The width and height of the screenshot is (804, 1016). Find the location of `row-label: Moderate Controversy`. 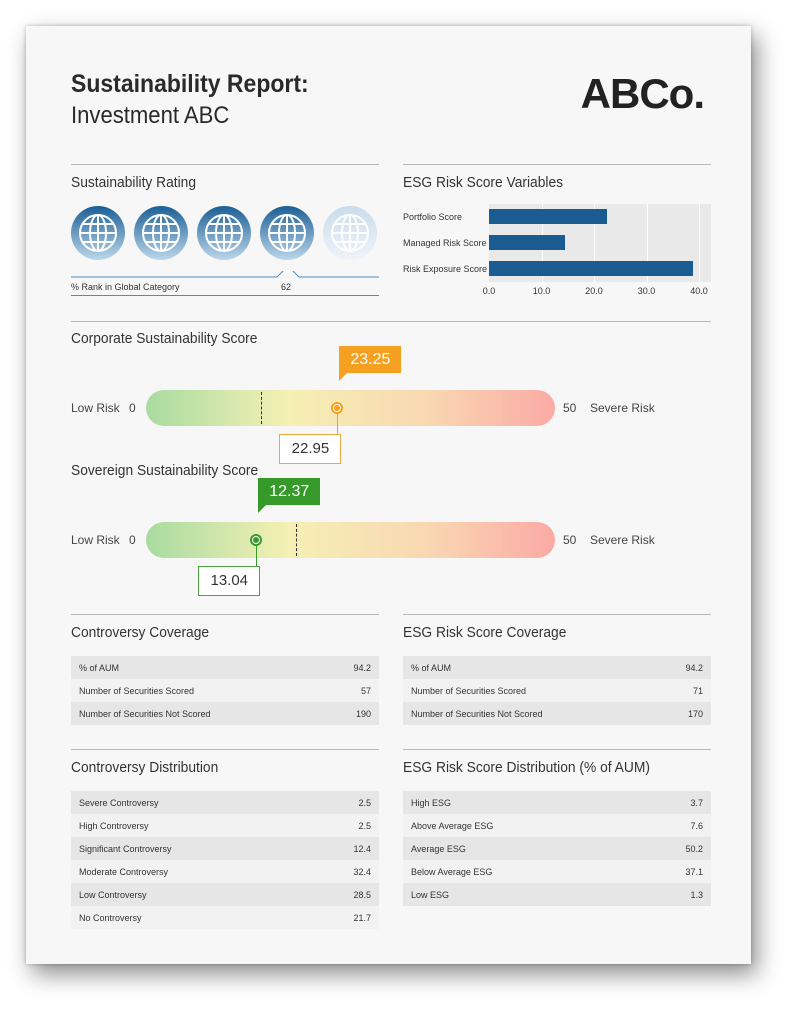

row-label: Moderate Controversy is located at coordinates (124, 871).